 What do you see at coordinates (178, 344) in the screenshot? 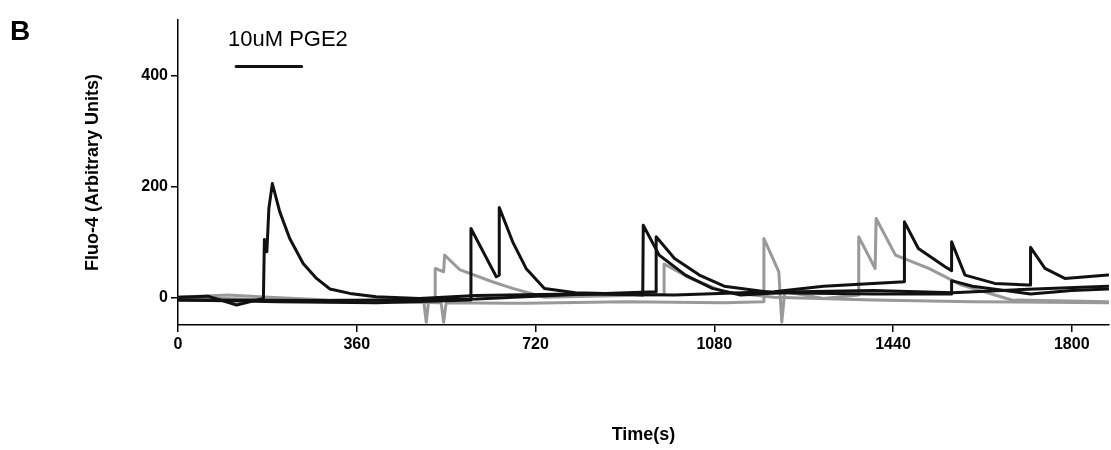
I see `x-tick-label: 0` at bounding box center [178, 344].